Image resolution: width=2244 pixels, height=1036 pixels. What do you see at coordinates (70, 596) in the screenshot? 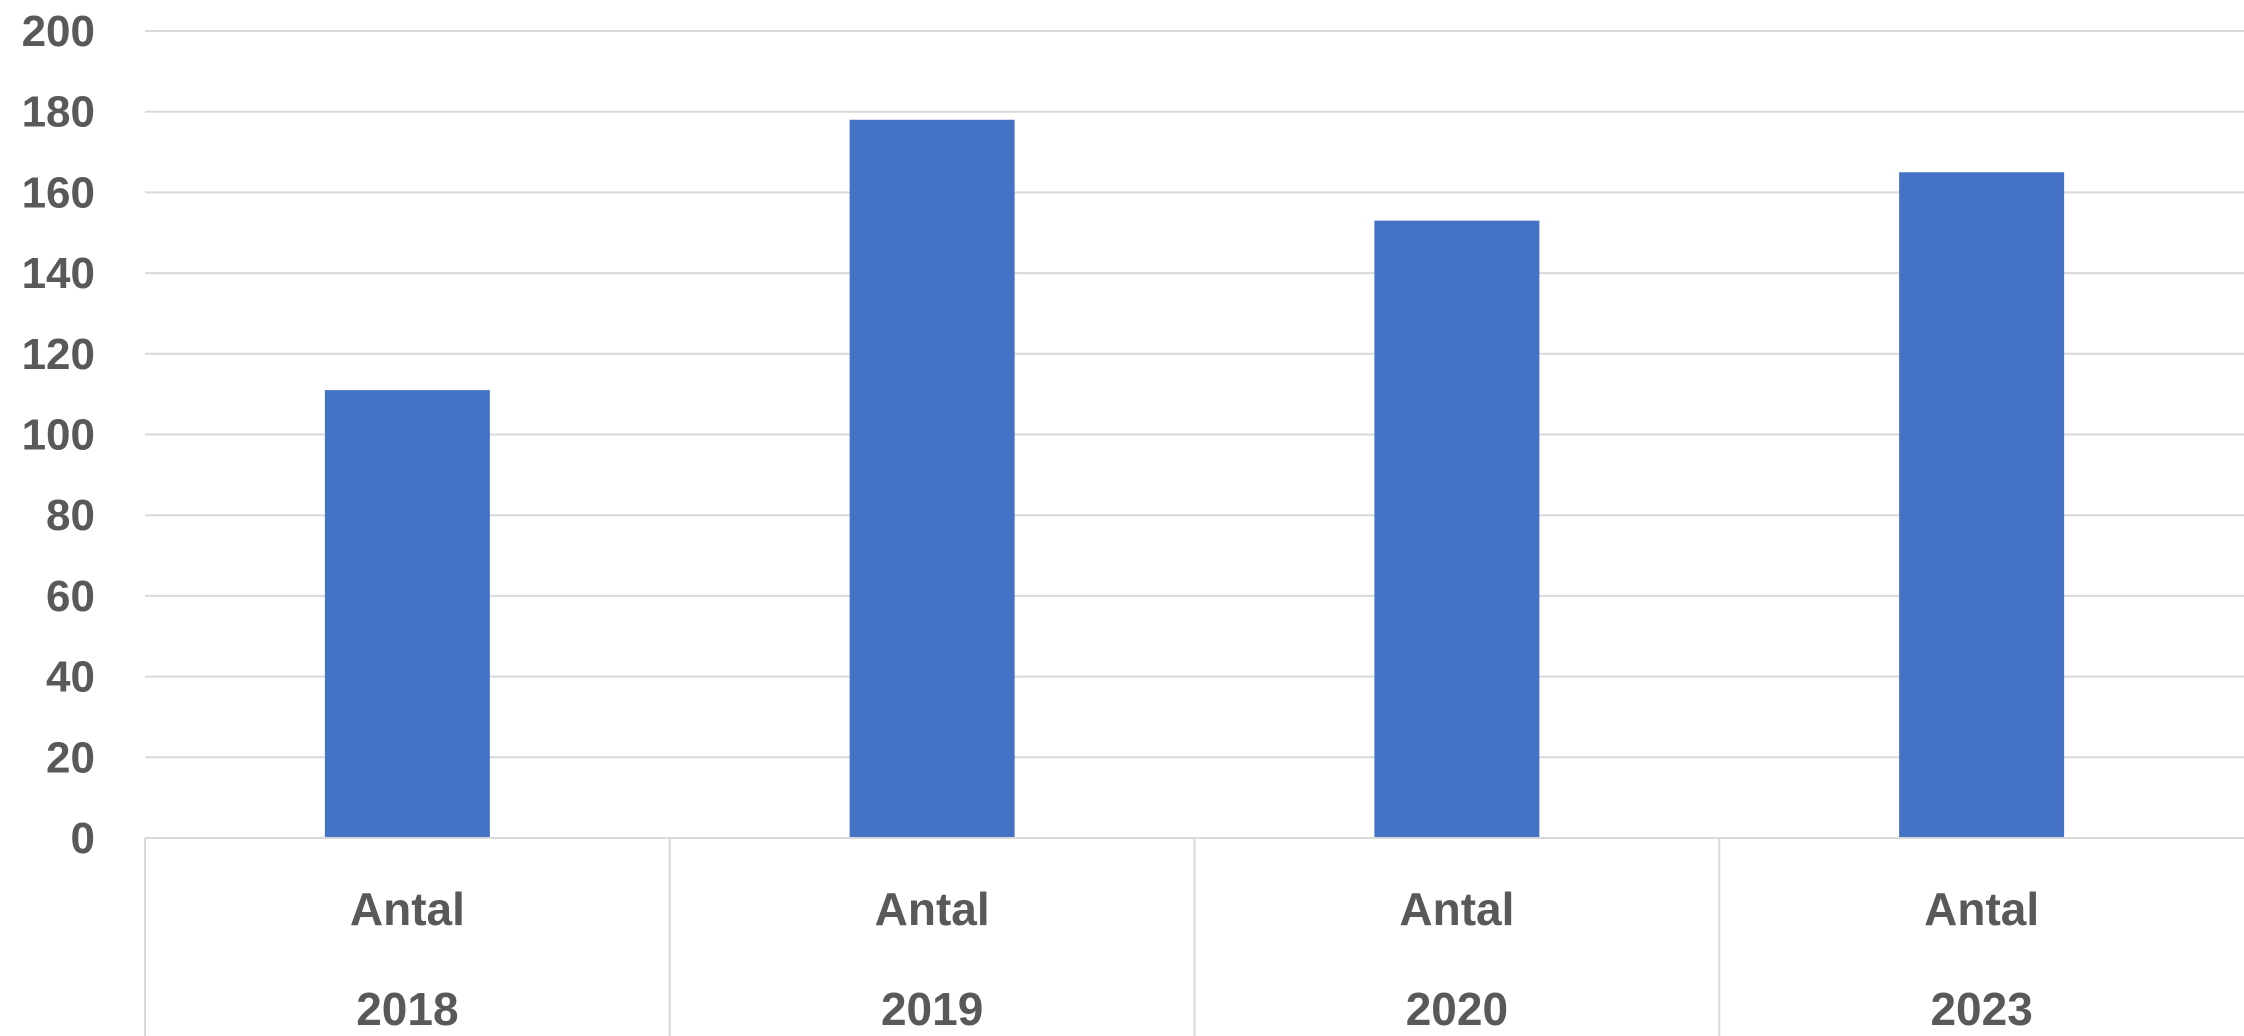
I see `y-tick-label: 60` at bounding box center [70, 596].